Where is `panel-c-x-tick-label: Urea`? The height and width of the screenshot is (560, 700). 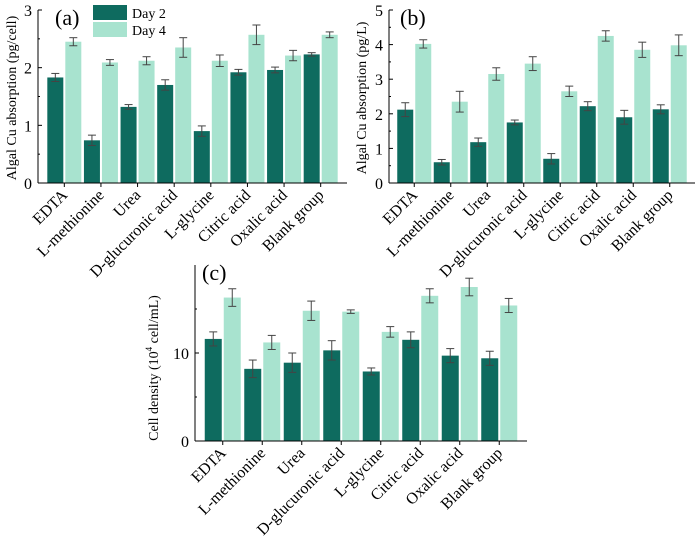
panel-c-x-tick-label: Urea is located at coordinates (292, 462).